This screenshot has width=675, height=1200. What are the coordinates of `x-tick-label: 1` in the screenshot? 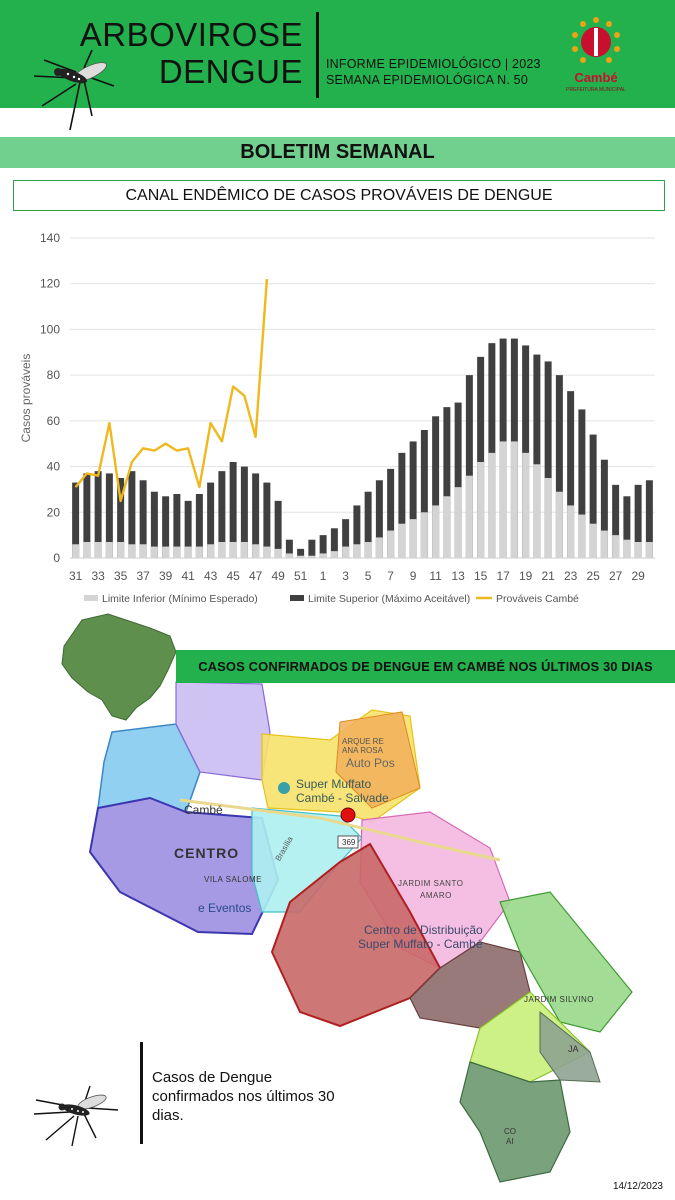 It's located at (323, 576).